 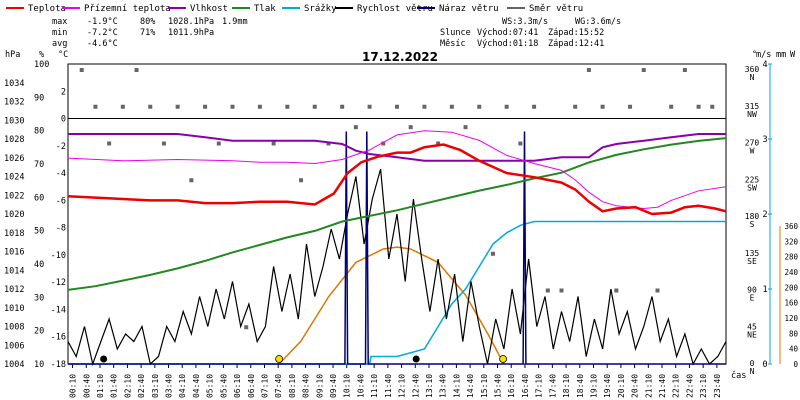 What do you see at coordinates (39, 132) in the screenshot?
I see `humidity-tick-label: 80` at bounding box center [39, 132].